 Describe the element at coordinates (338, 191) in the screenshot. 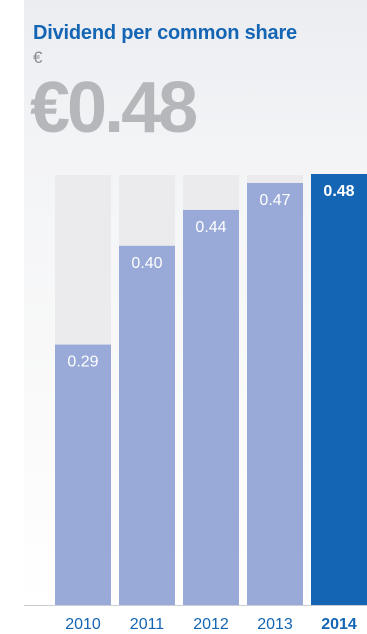

I see `data-label-2014: 0.48` at that location.